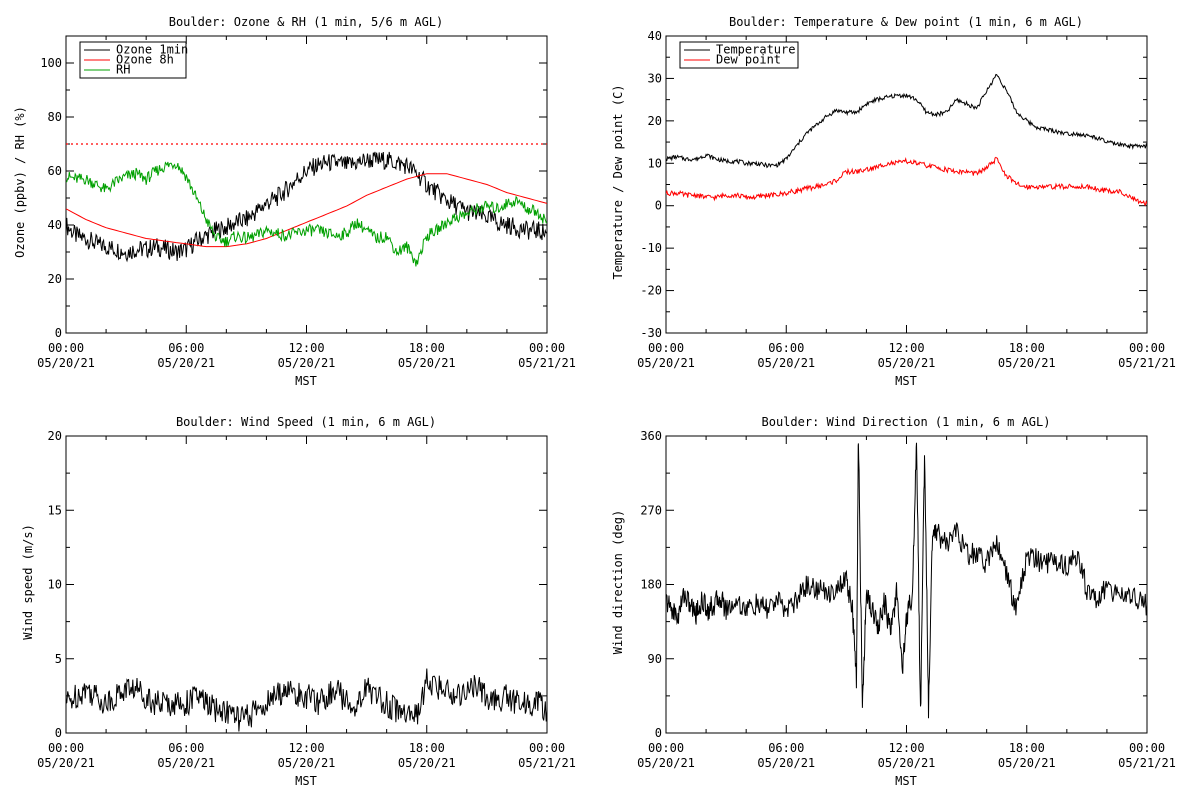 Image resolution: width=1200 pixels, height=800 pixels. Describe the element at coordinates (58, 659) in the screenshot. I see `y-tick-label: 5` at that location.